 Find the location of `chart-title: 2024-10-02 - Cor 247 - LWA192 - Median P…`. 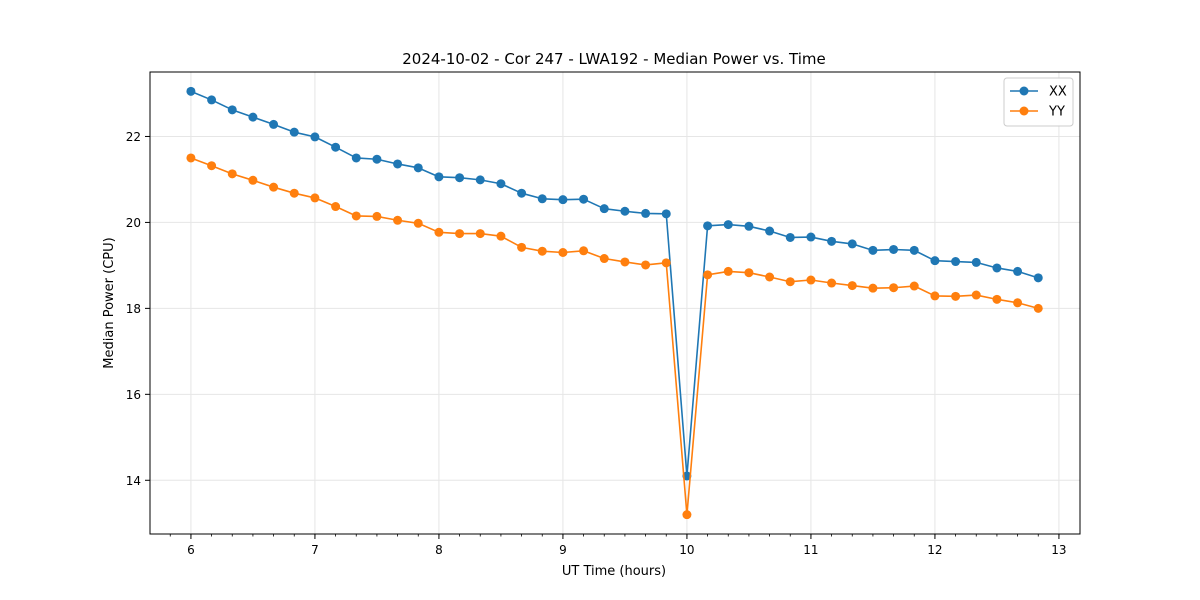

chart-title: 2024-10-02 - Cor 247 - LWA192 - Median P… is located at coordinates (614, 59).